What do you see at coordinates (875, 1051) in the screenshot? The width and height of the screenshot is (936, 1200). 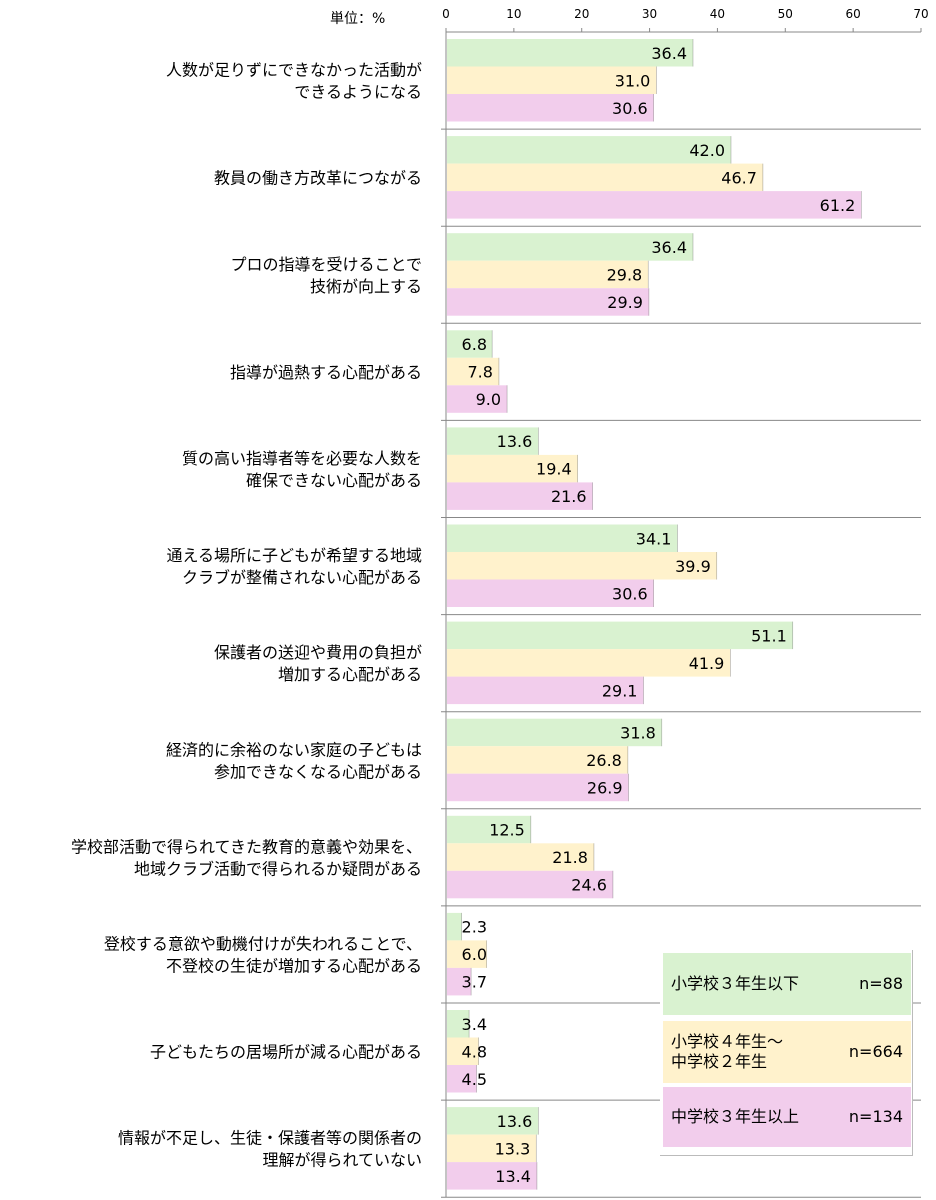 I see `legend-n: n=664` at bounding box center [875, 1051].